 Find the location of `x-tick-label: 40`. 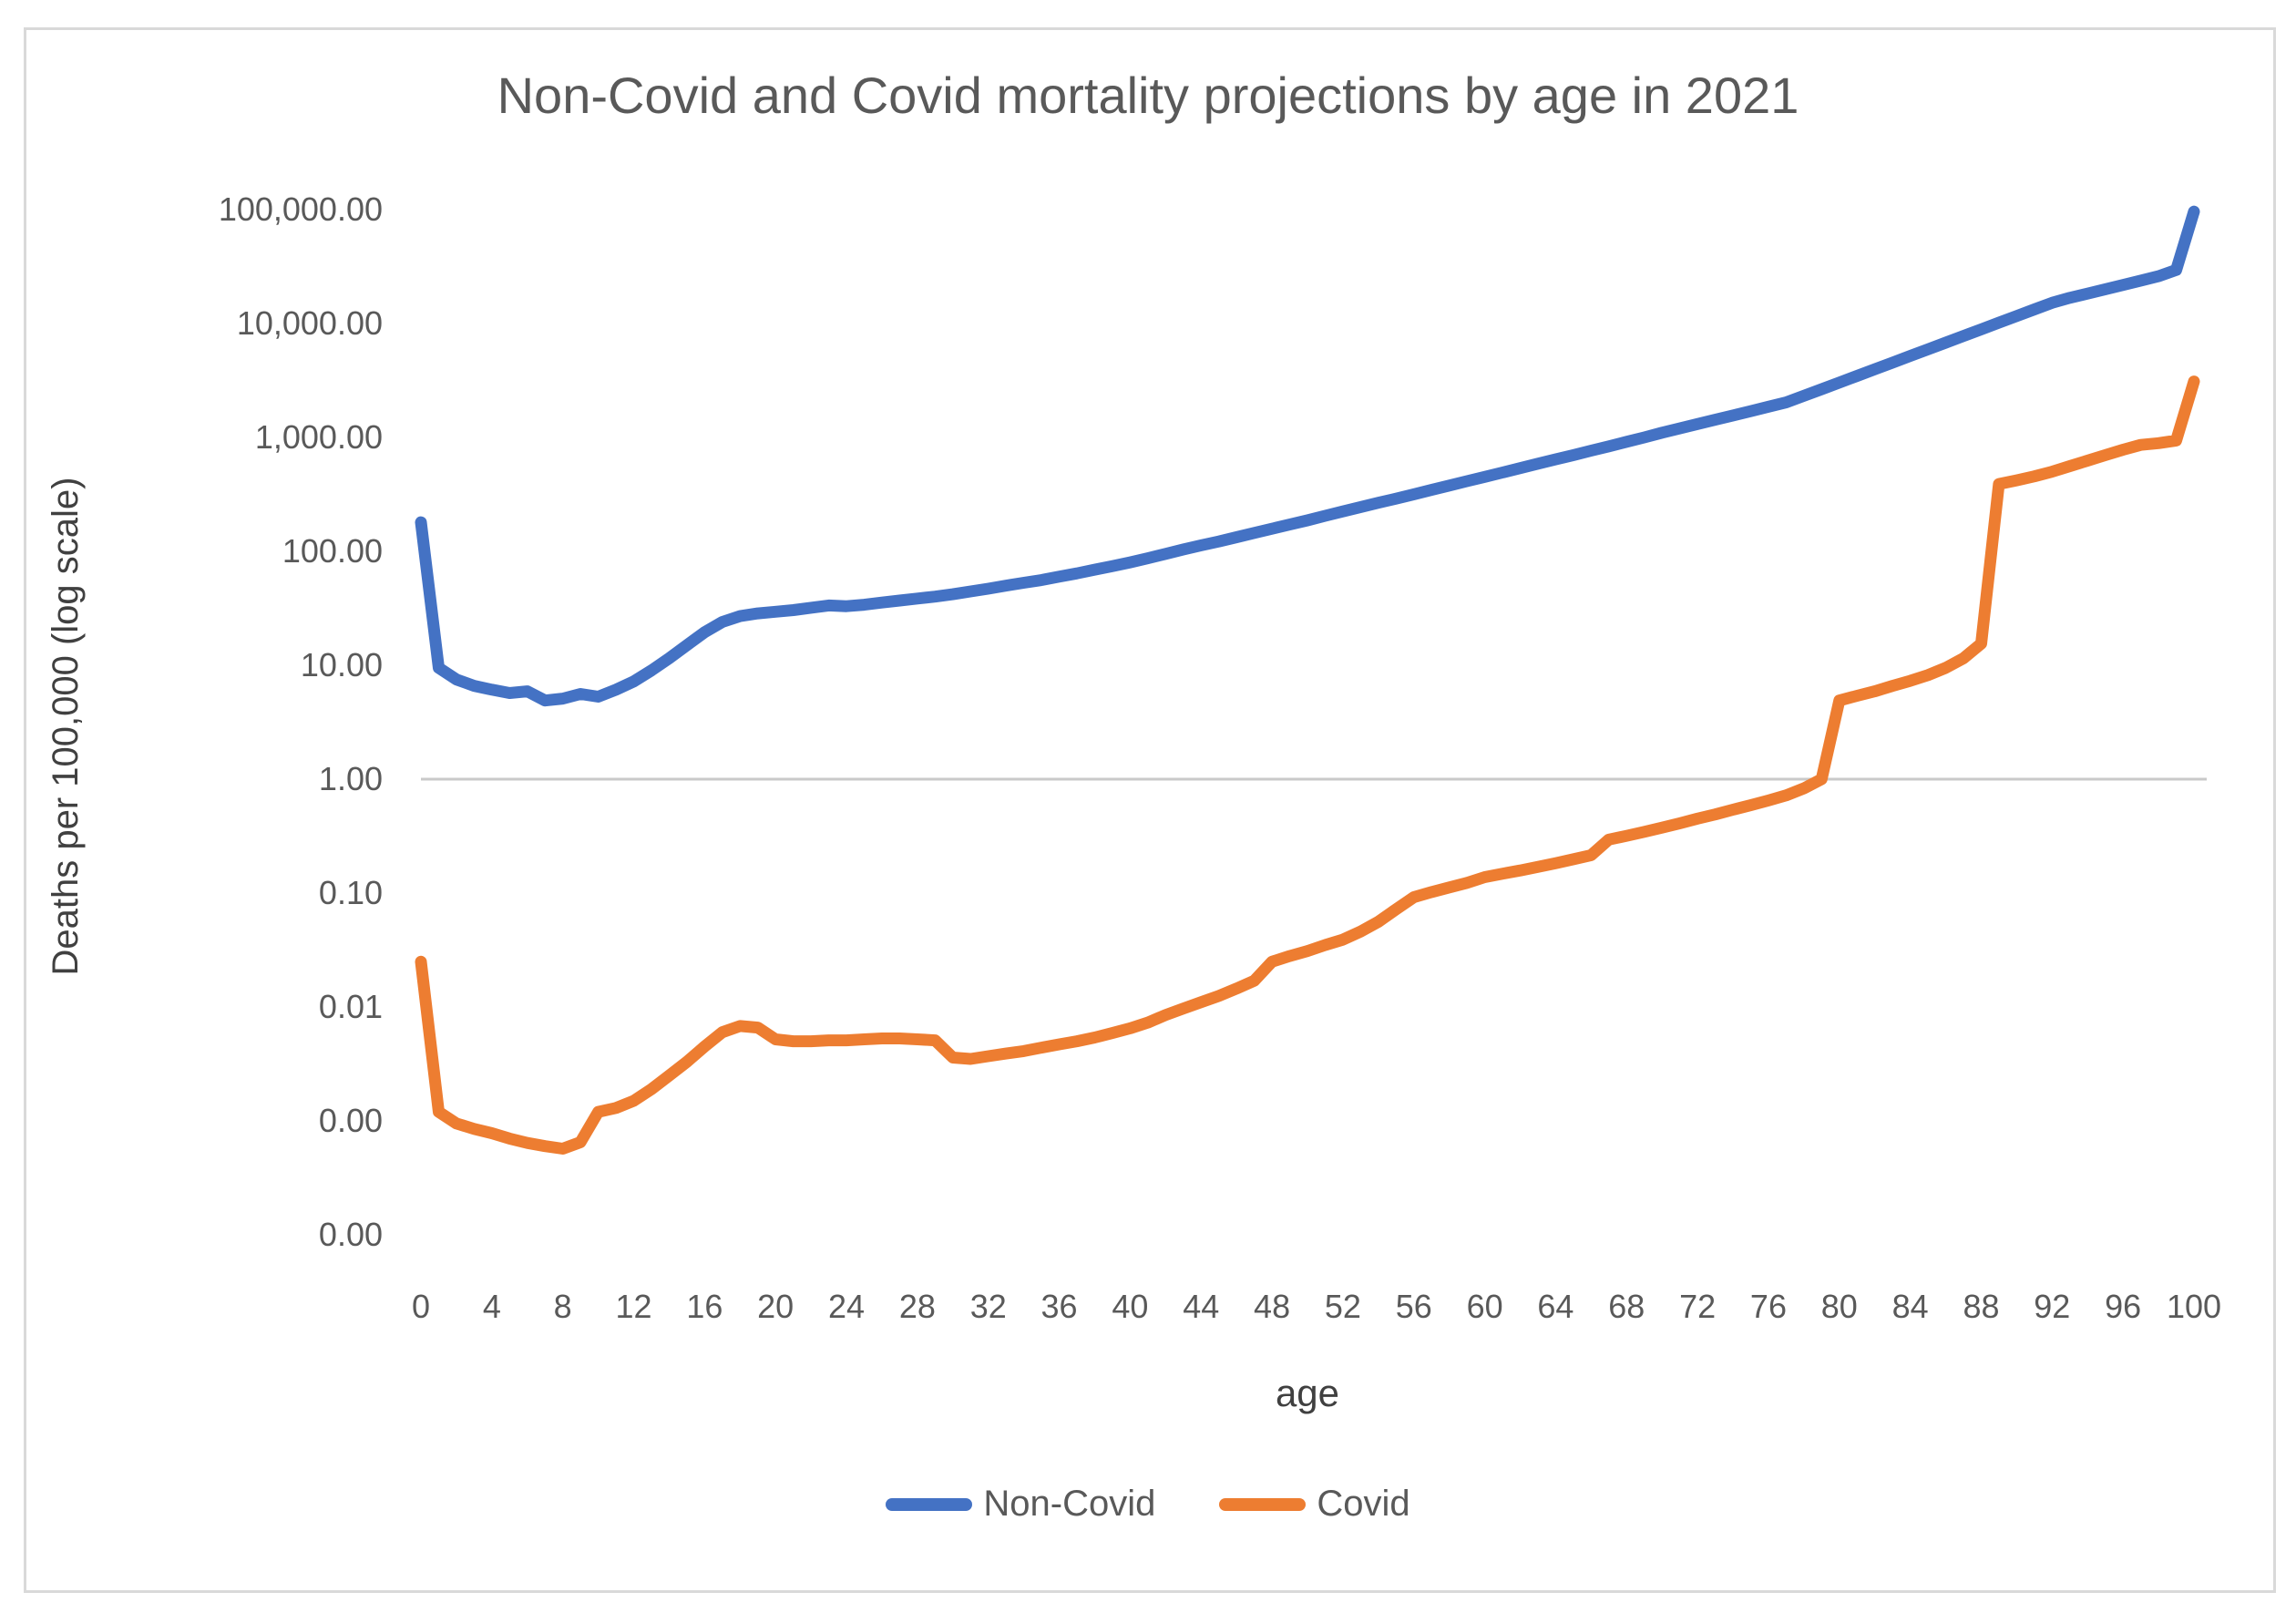

x-tick-label: 40 is located at coordinates (1131, 1306).